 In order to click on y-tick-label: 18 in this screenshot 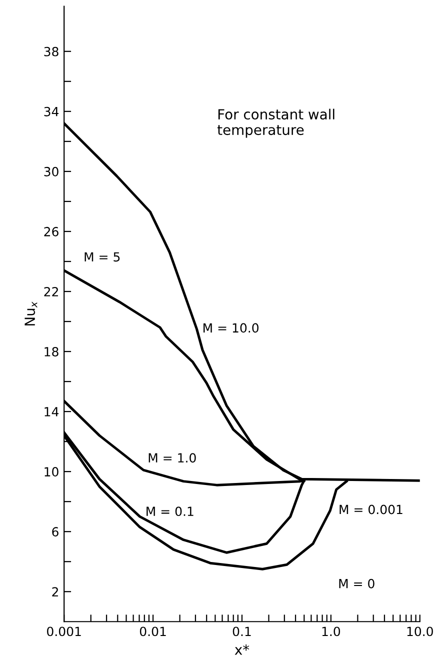, I will do `click(51, 351)`.